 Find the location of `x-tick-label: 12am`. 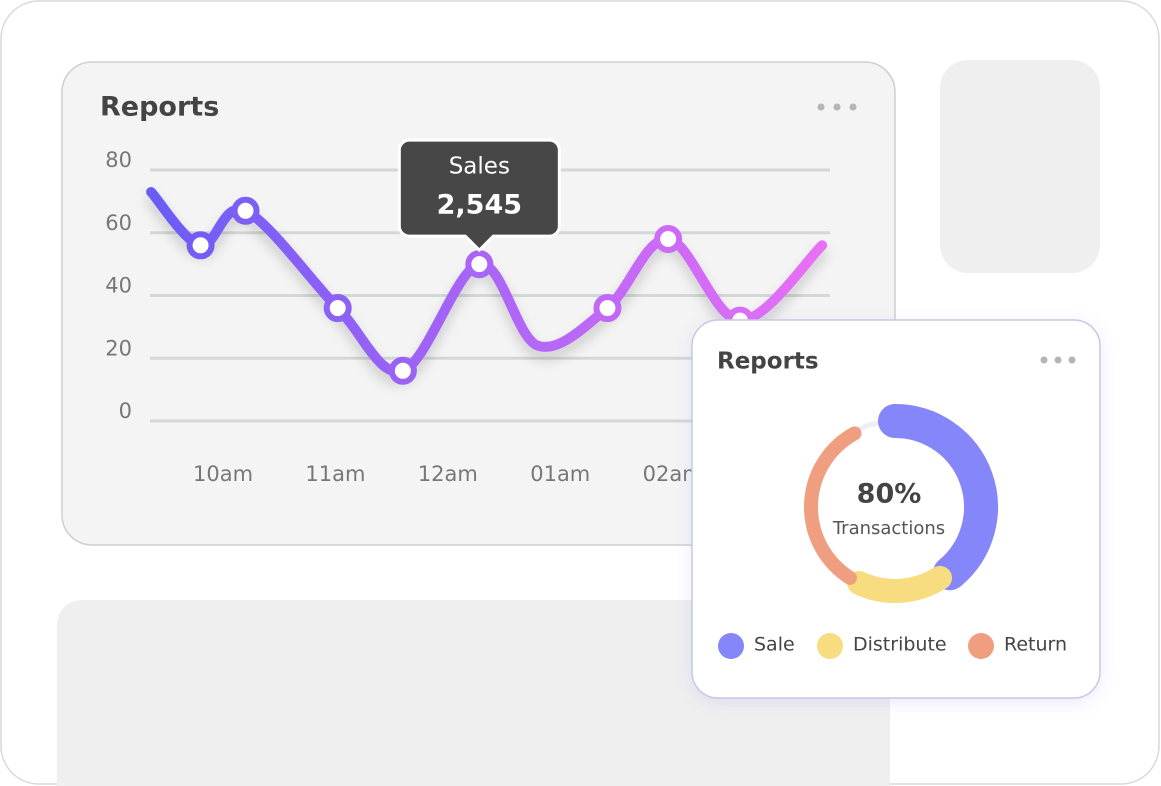

x-tick-label: 12am is located at coordinates (448, 474).